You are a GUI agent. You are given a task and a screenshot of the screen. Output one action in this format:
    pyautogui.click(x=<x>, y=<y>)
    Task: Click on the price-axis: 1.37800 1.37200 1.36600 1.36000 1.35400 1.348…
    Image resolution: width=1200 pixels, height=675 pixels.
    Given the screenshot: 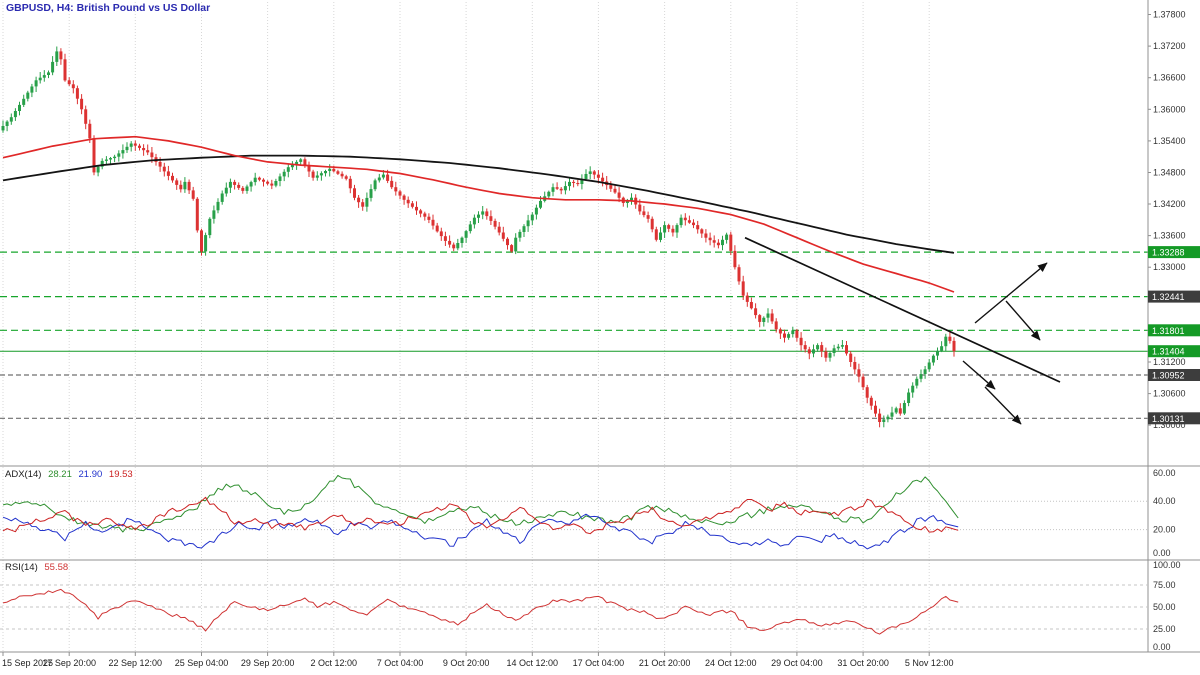 What is the action you would take?
    pyautogui.click(x=1167, y=220)
    